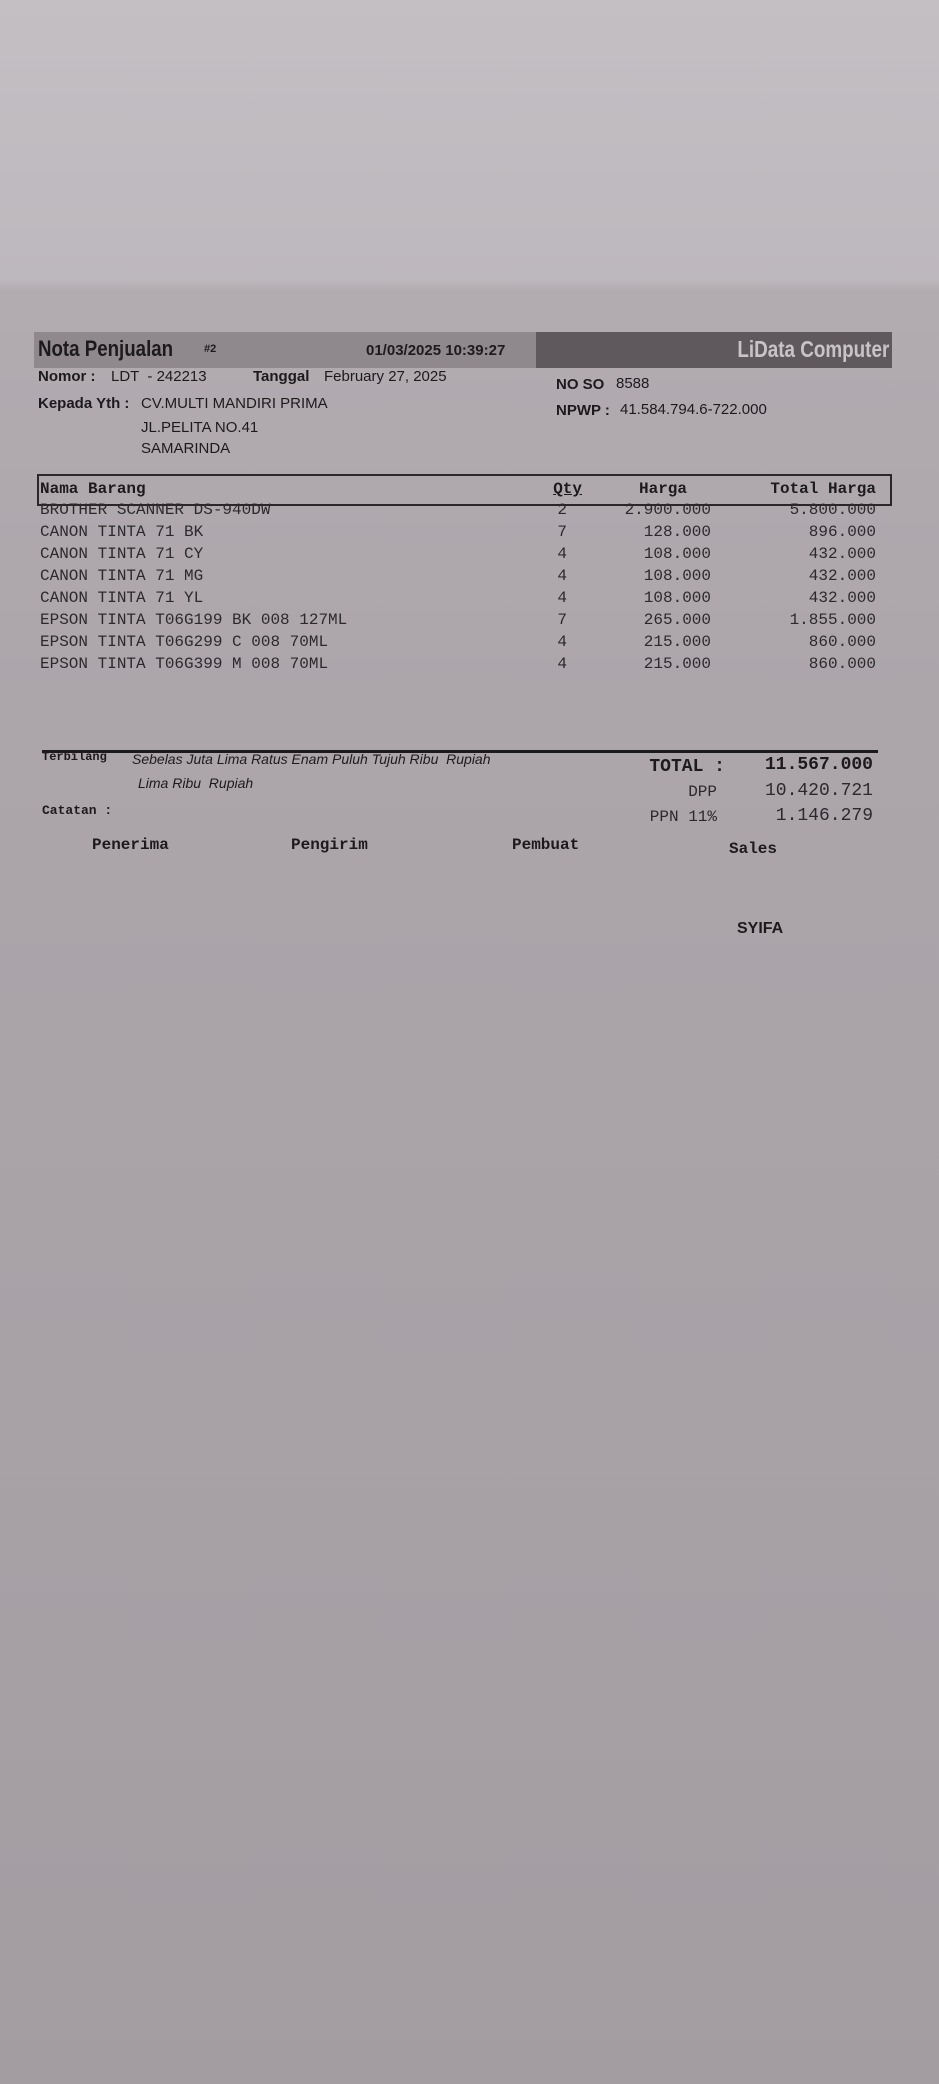 The width and height of the screenshot is (939, 2084). Describe the element at coordinates (130, 845) in the screenshot. I see `signature-penerima: Penerima` at that location.